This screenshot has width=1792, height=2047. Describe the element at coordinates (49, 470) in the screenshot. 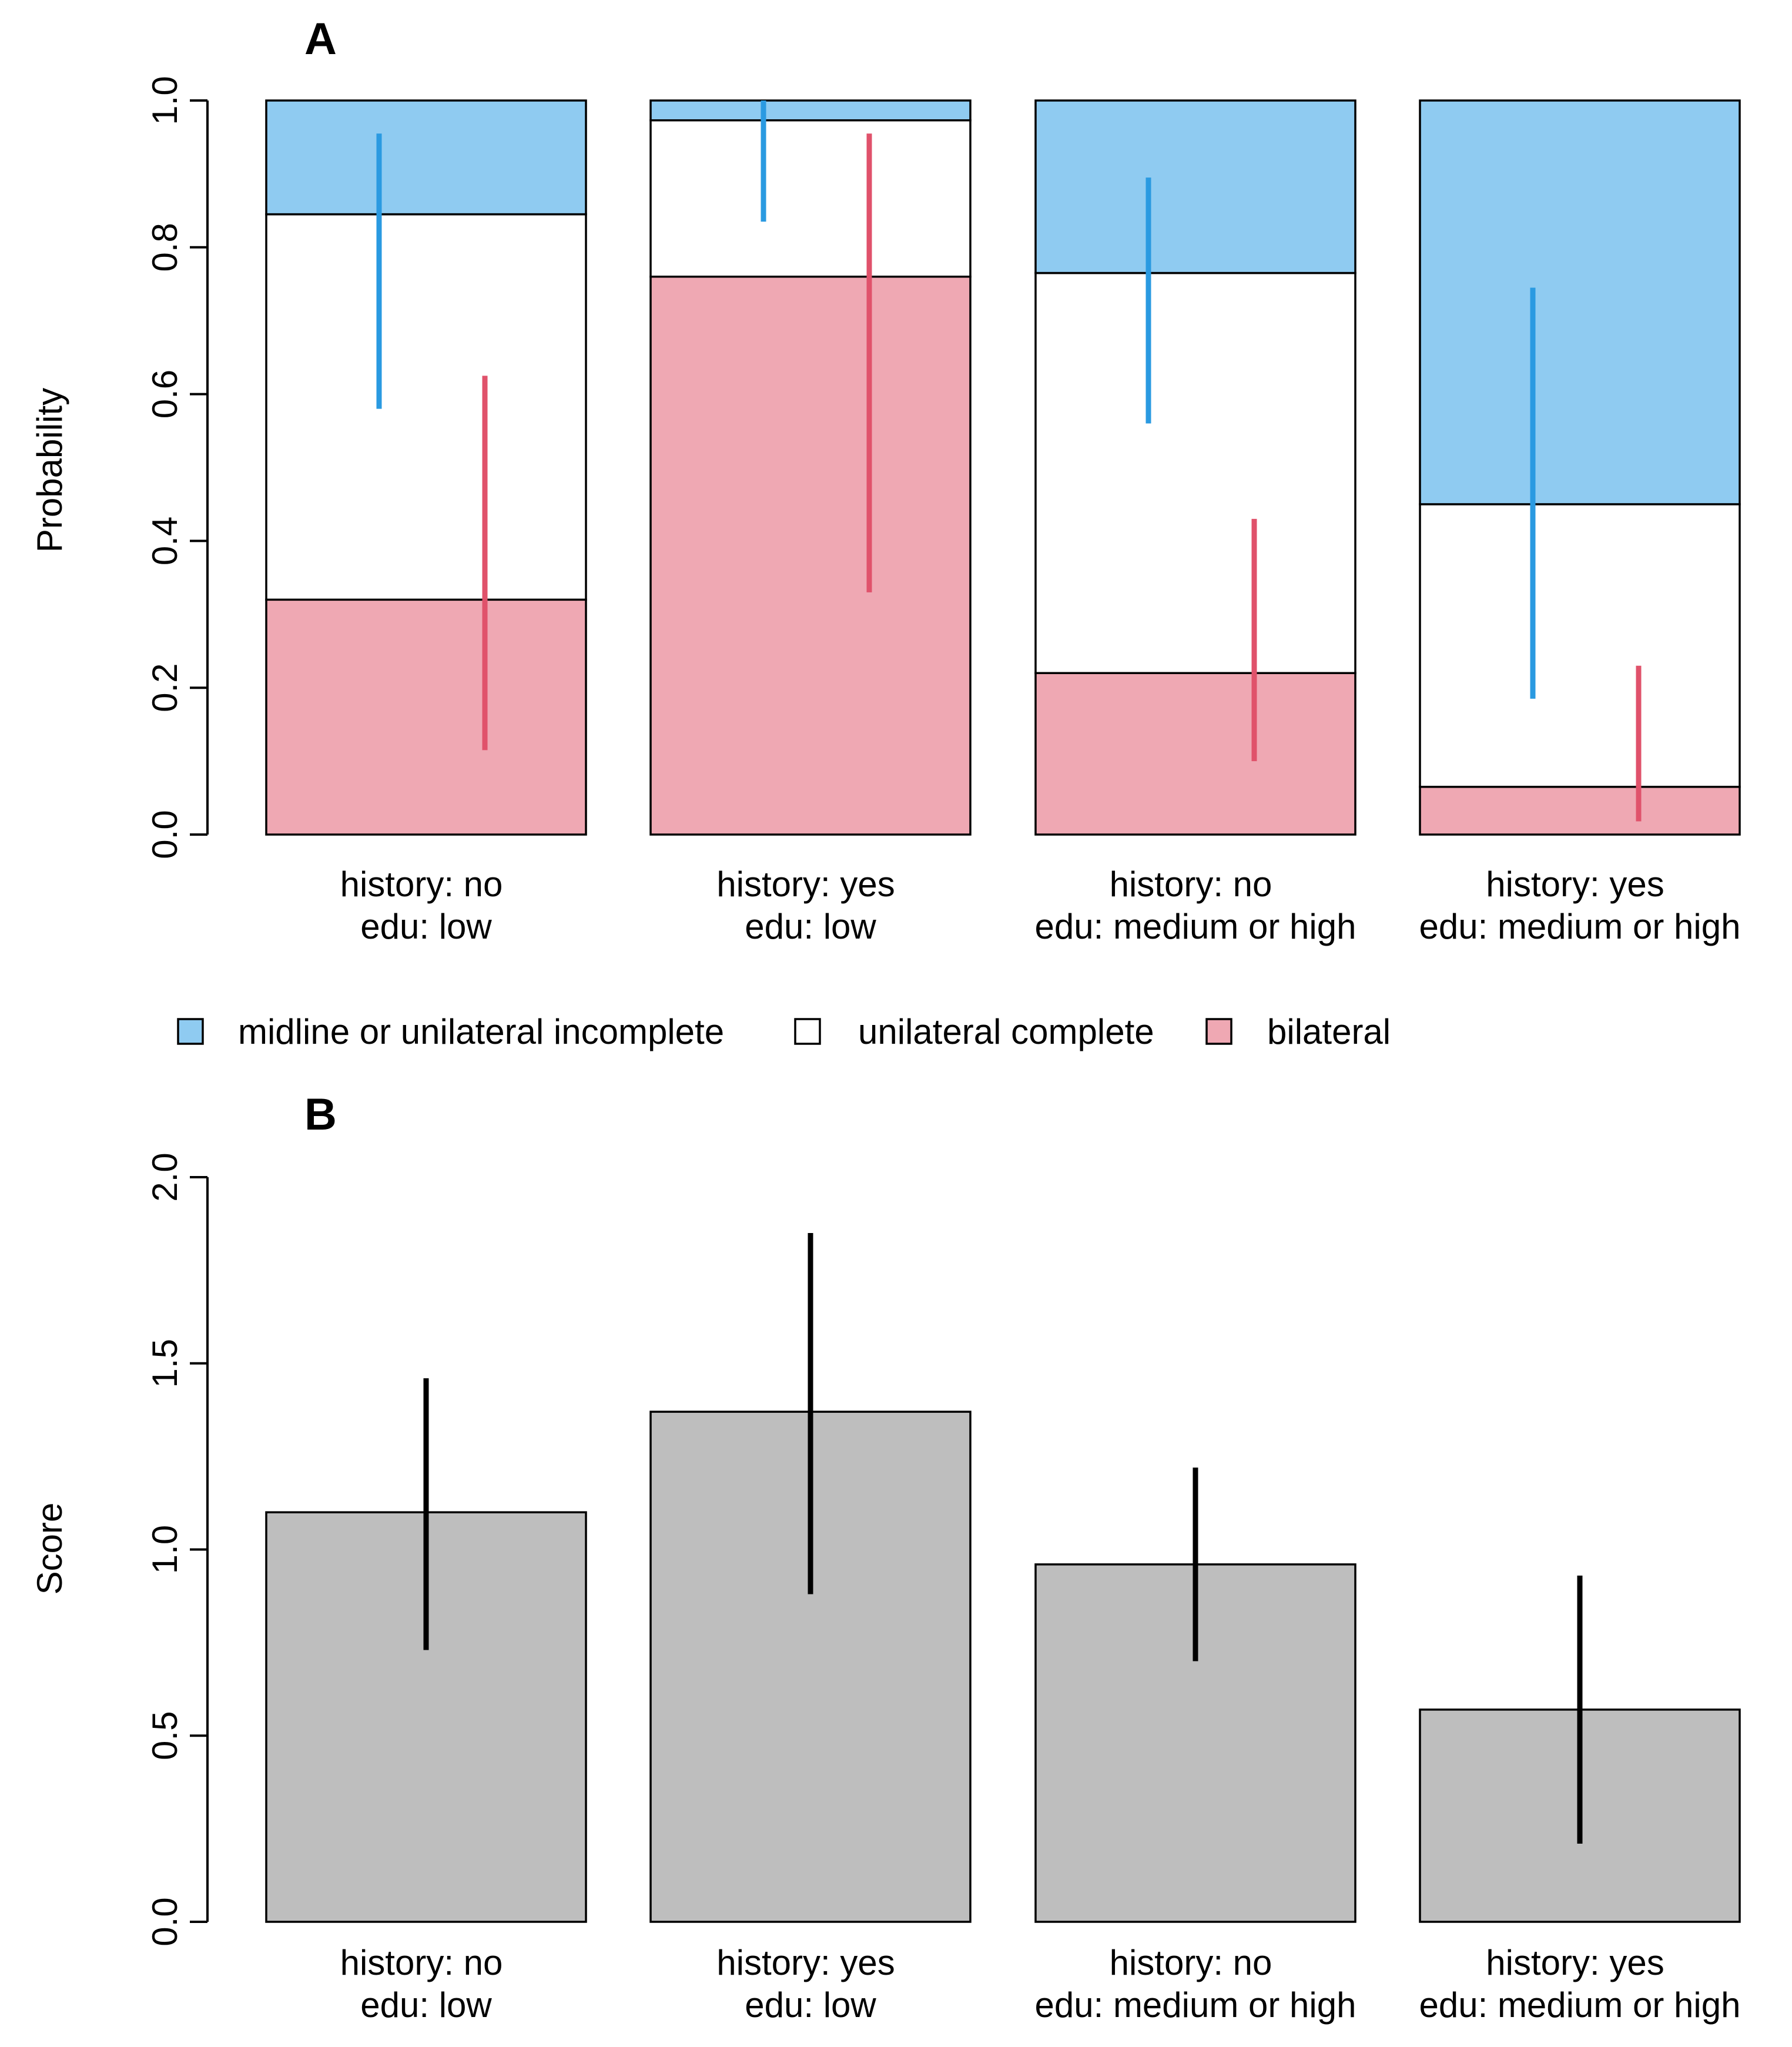

I see `panel-a-y-axis-title: Probability` at that location.